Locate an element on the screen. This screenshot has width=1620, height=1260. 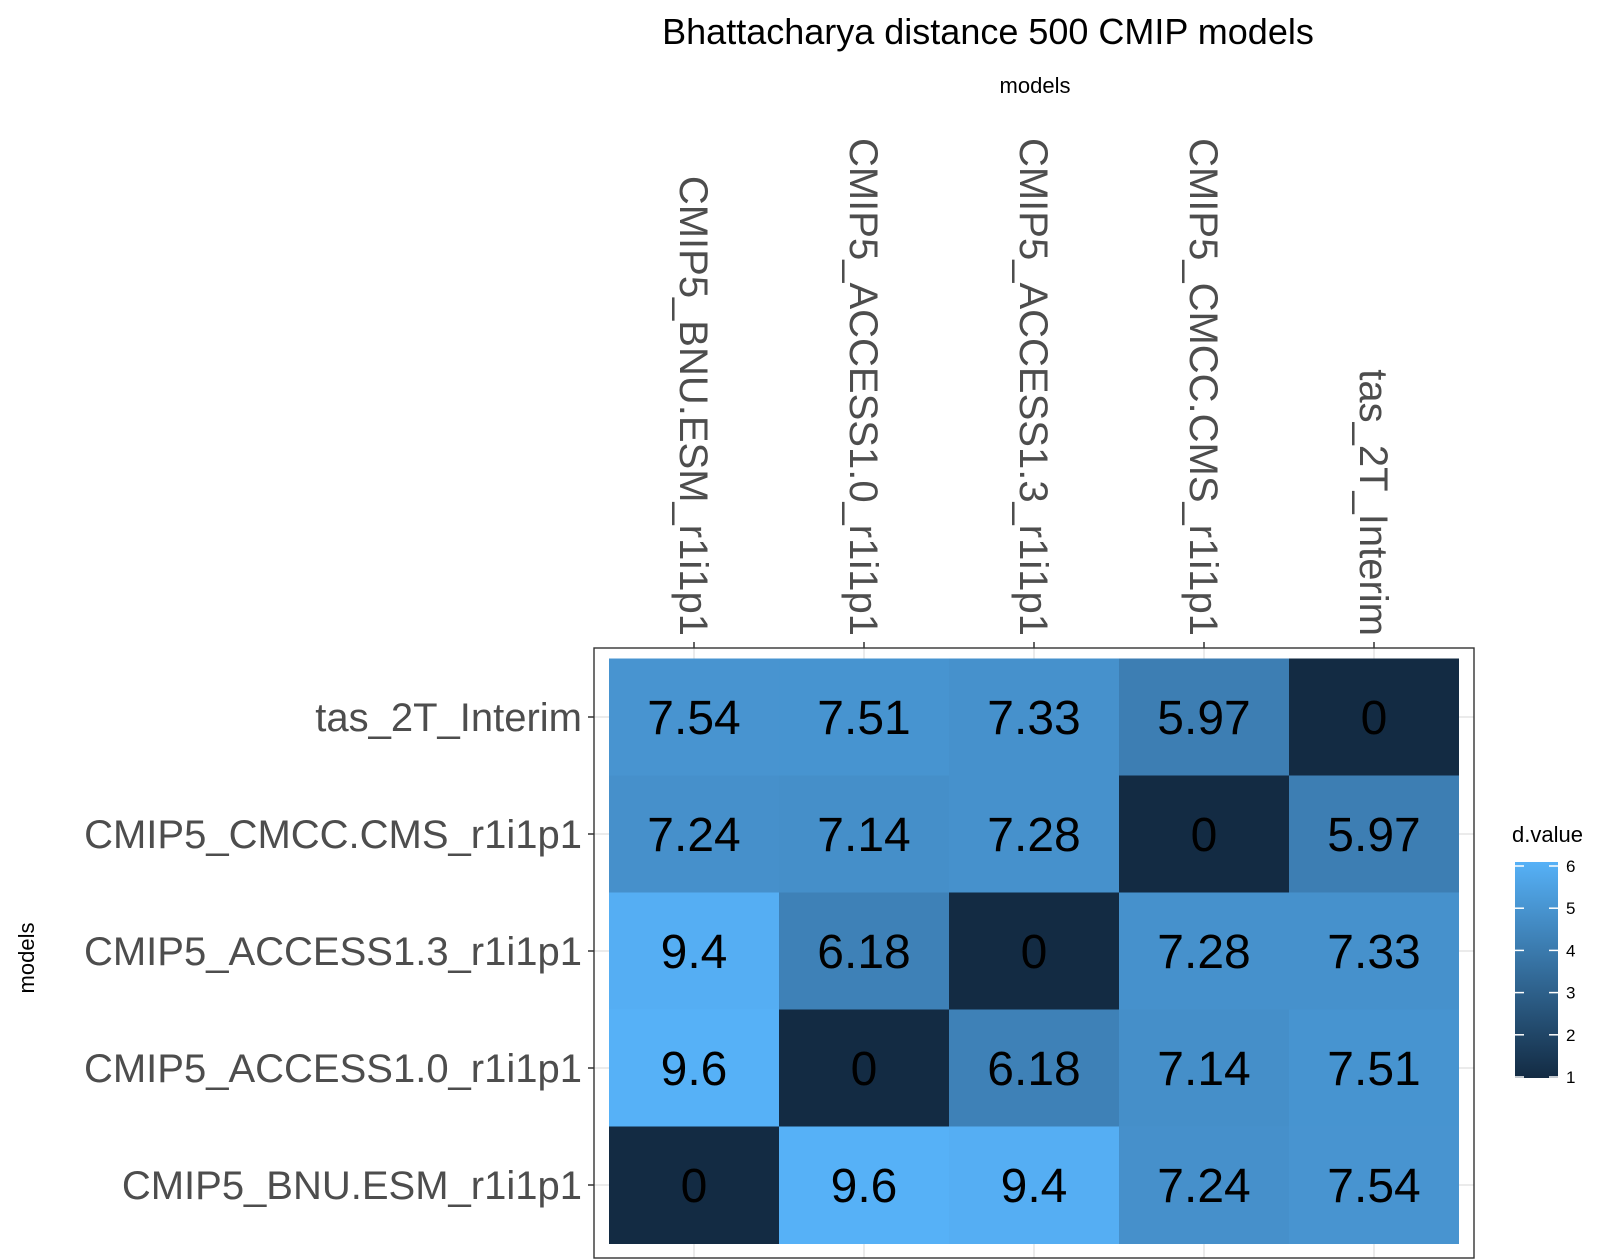
legend-tick-label: 1 is located at coordinates (1570, 1077).